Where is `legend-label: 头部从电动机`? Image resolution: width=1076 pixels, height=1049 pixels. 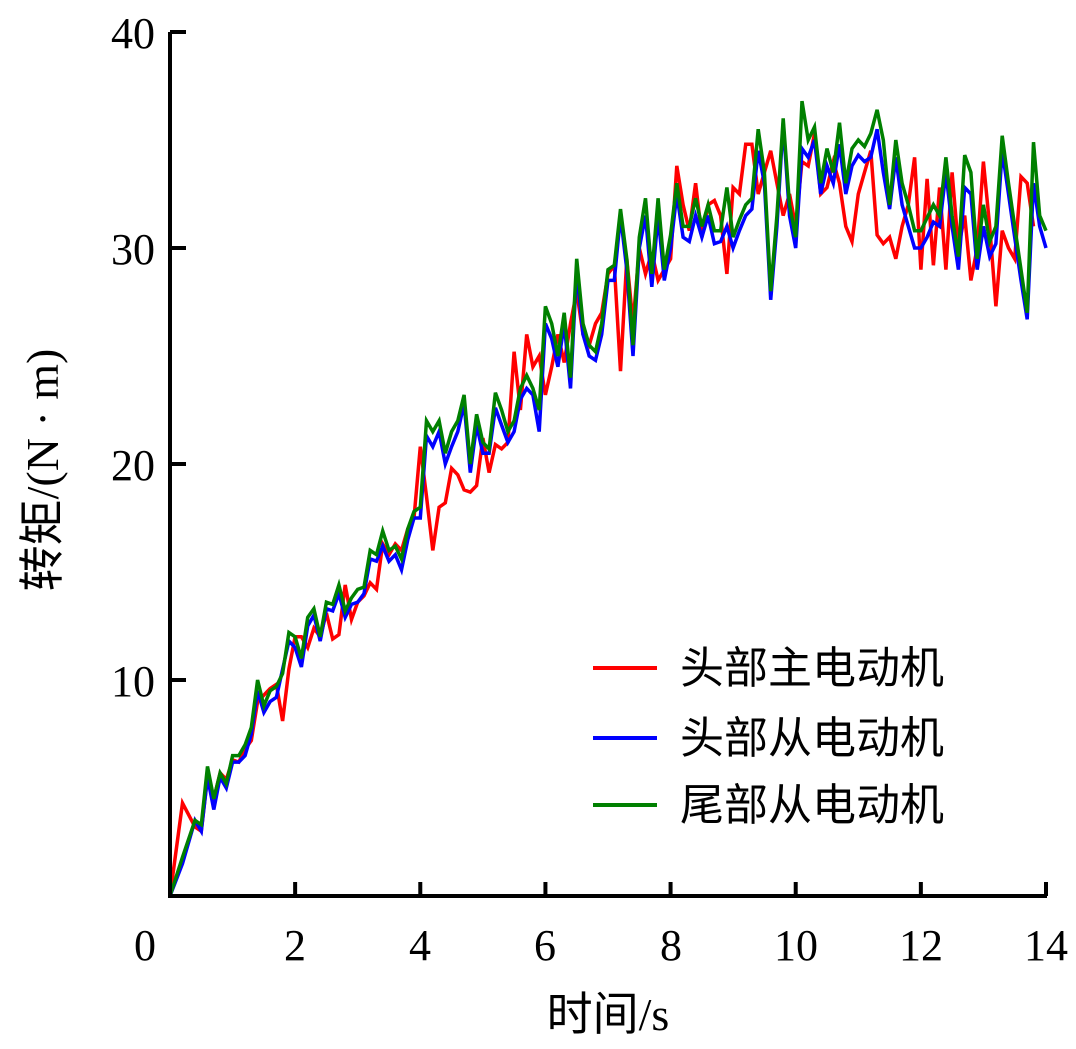
legend-label: 头部从电动机 is located at coordinates (812, 738).